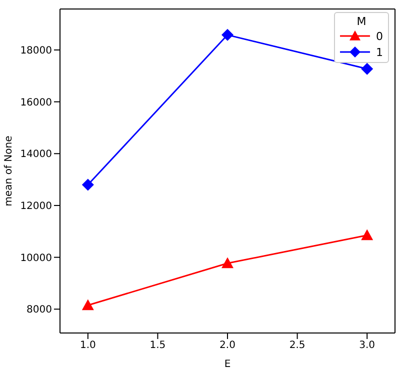 This screenshot has height=371, width=401. I want to click on y-tick-label: 16000, so click(36, 102).